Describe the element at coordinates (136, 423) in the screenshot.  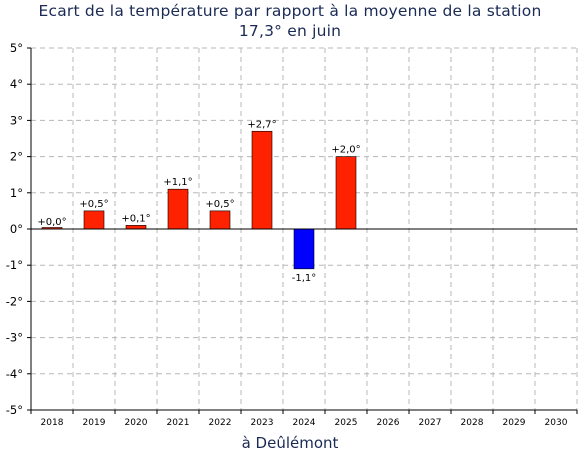
I see `x-tick-label: 2020` at that location.